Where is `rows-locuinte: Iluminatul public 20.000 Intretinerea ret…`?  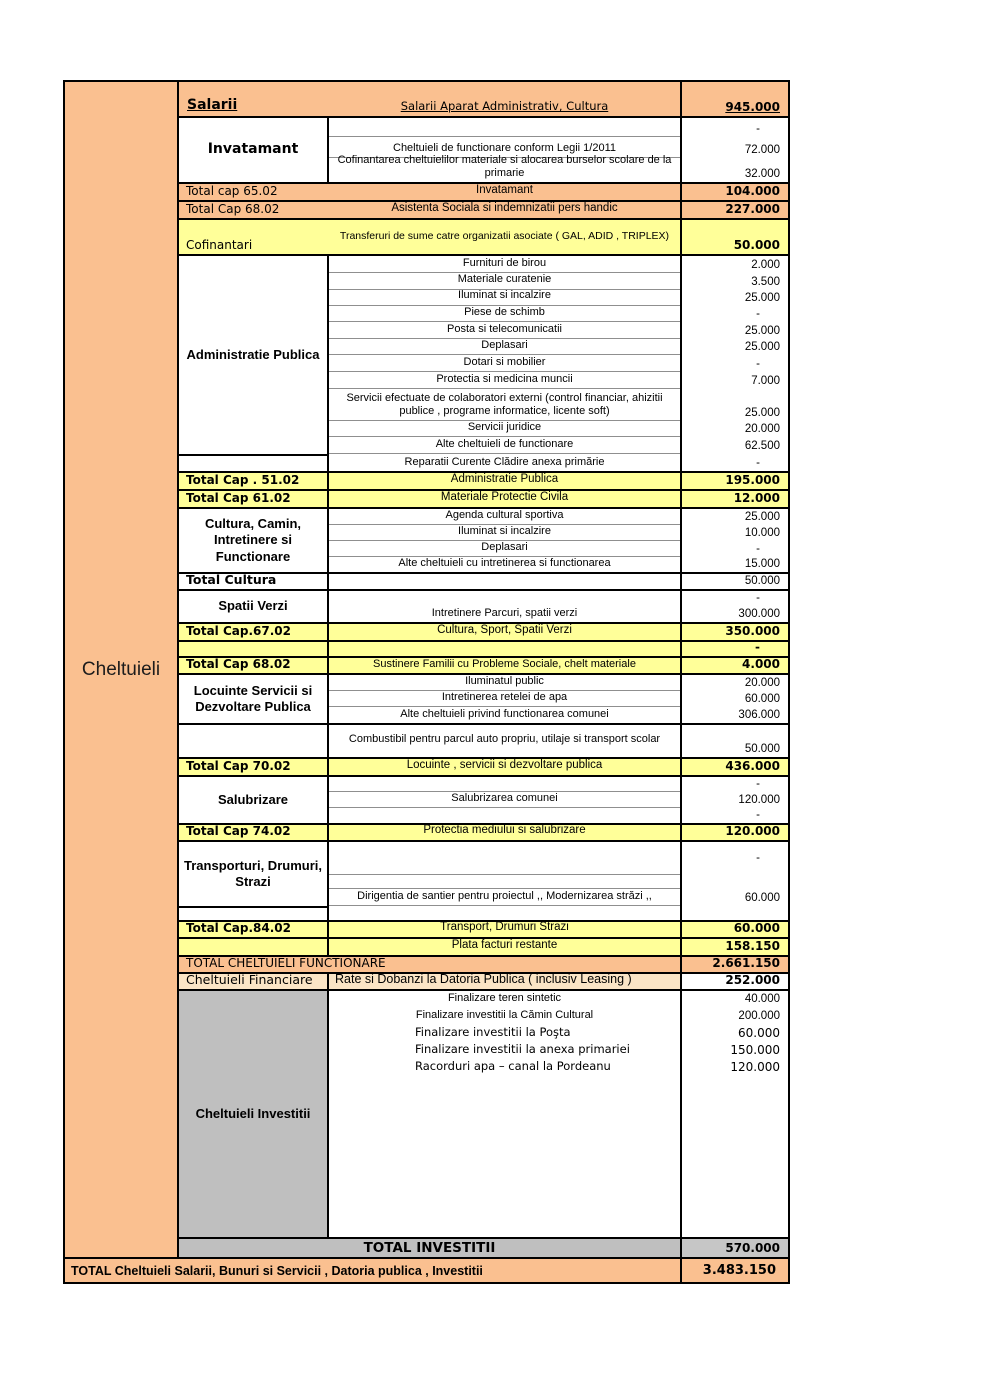 rows-locuinte: Iluminatul public 20.000 Intretinerea ret… is located at coordinates (558, 699).